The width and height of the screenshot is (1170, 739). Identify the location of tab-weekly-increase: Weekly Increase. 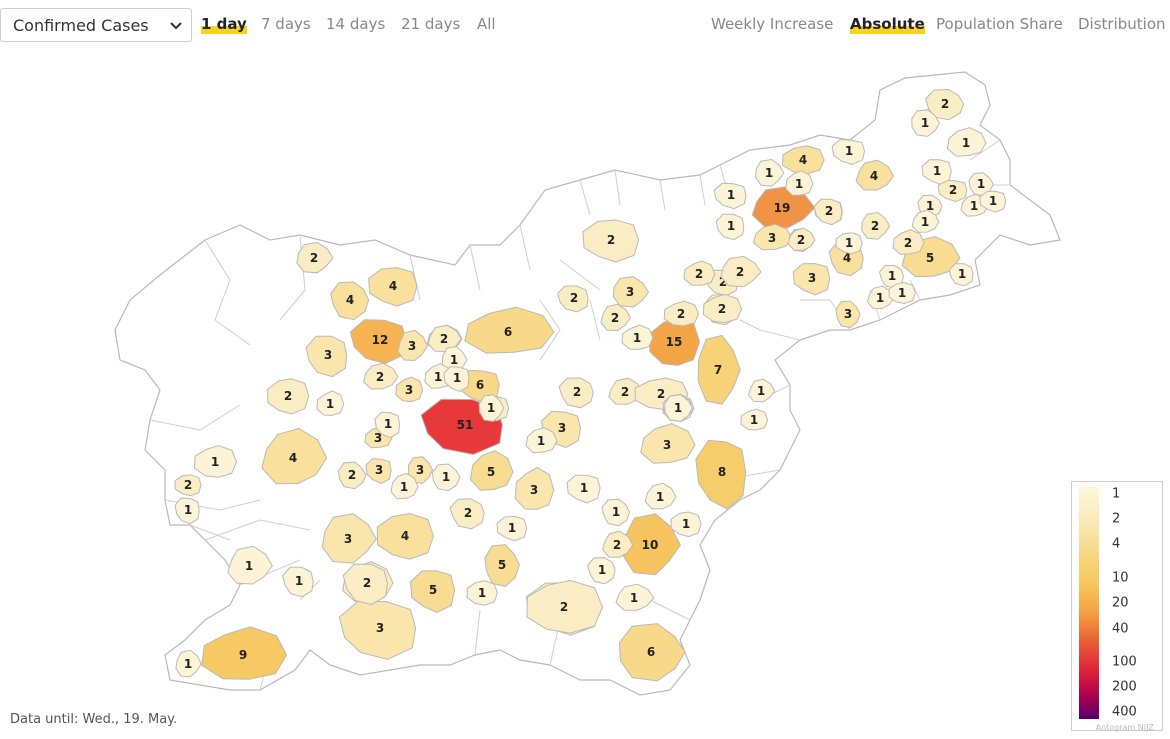
(772, 24).